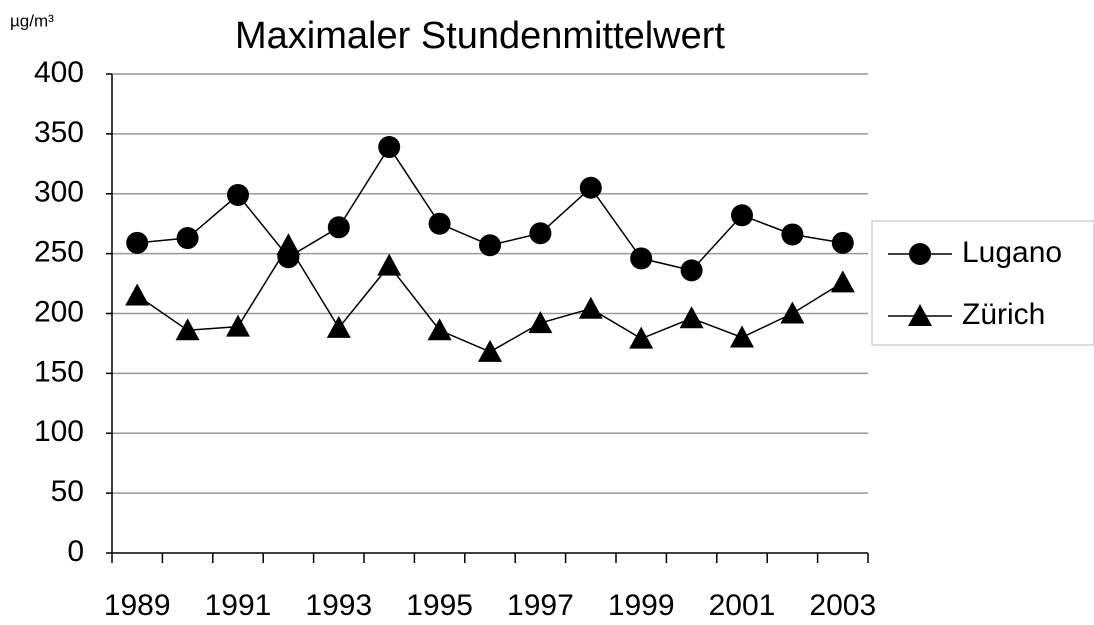 The image size is (1094, 625). What do you see at coordinates (137, 605) in the screenshot?
I see `x-tick-label: 1989` at bounding box center [137, 605].